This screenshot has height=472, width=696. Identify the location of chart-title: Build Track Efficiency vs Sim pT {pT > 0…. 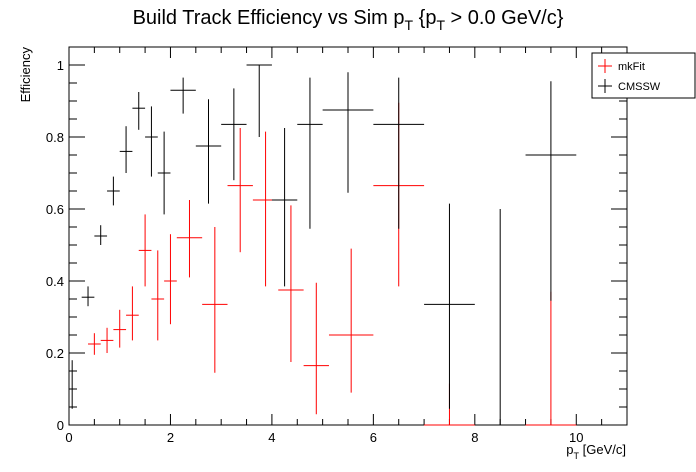
(348, 20).